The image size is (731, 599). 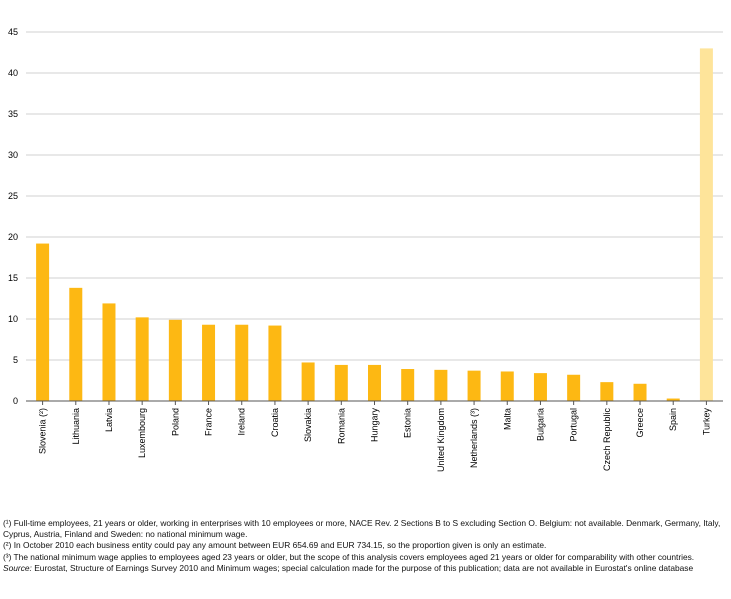 What do you see at coordinates (341, 426) in the screenshot?
I see `x-tick-label: Romania` at bounding box center [341, 426].